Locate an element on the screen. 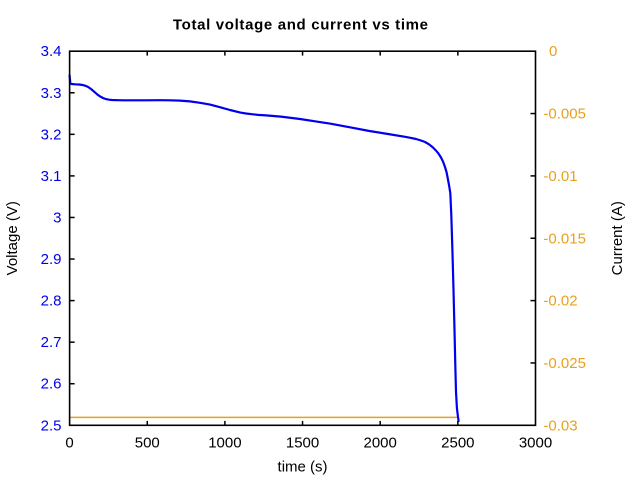 The height and width of the screenshot is (485, 640). svg-text: -0.005 is located at coordinates (564, 114).